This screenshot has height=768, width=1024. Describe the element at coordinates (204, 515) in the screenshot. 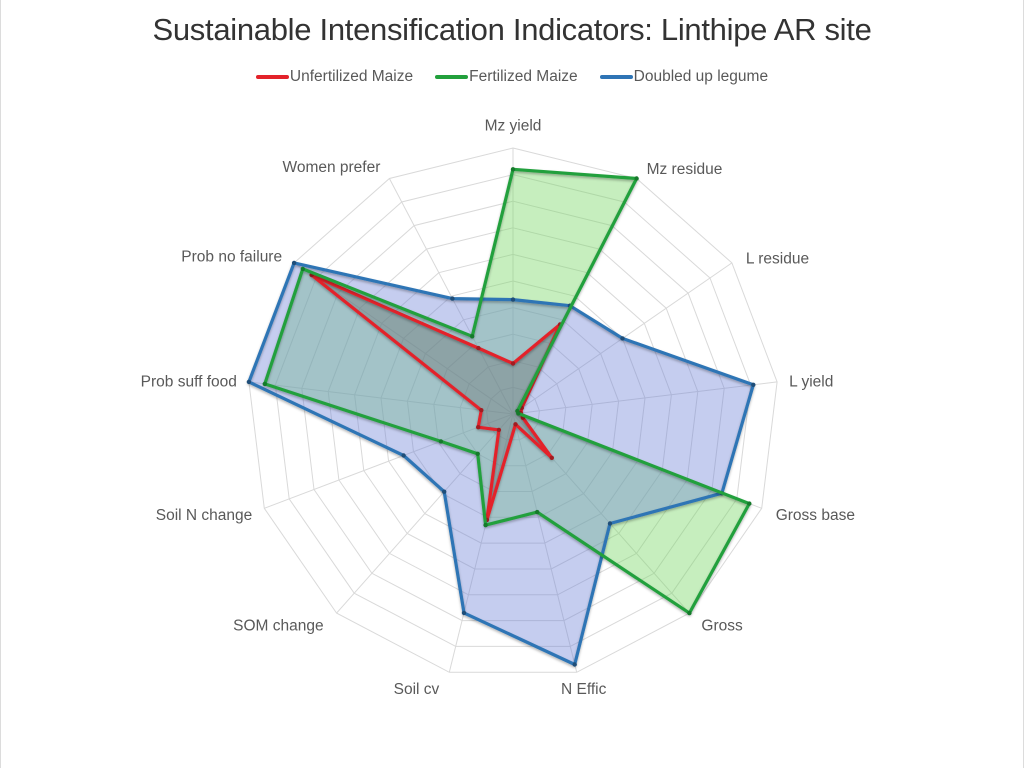

I see `axis-label-9: Soil N change` at that location.